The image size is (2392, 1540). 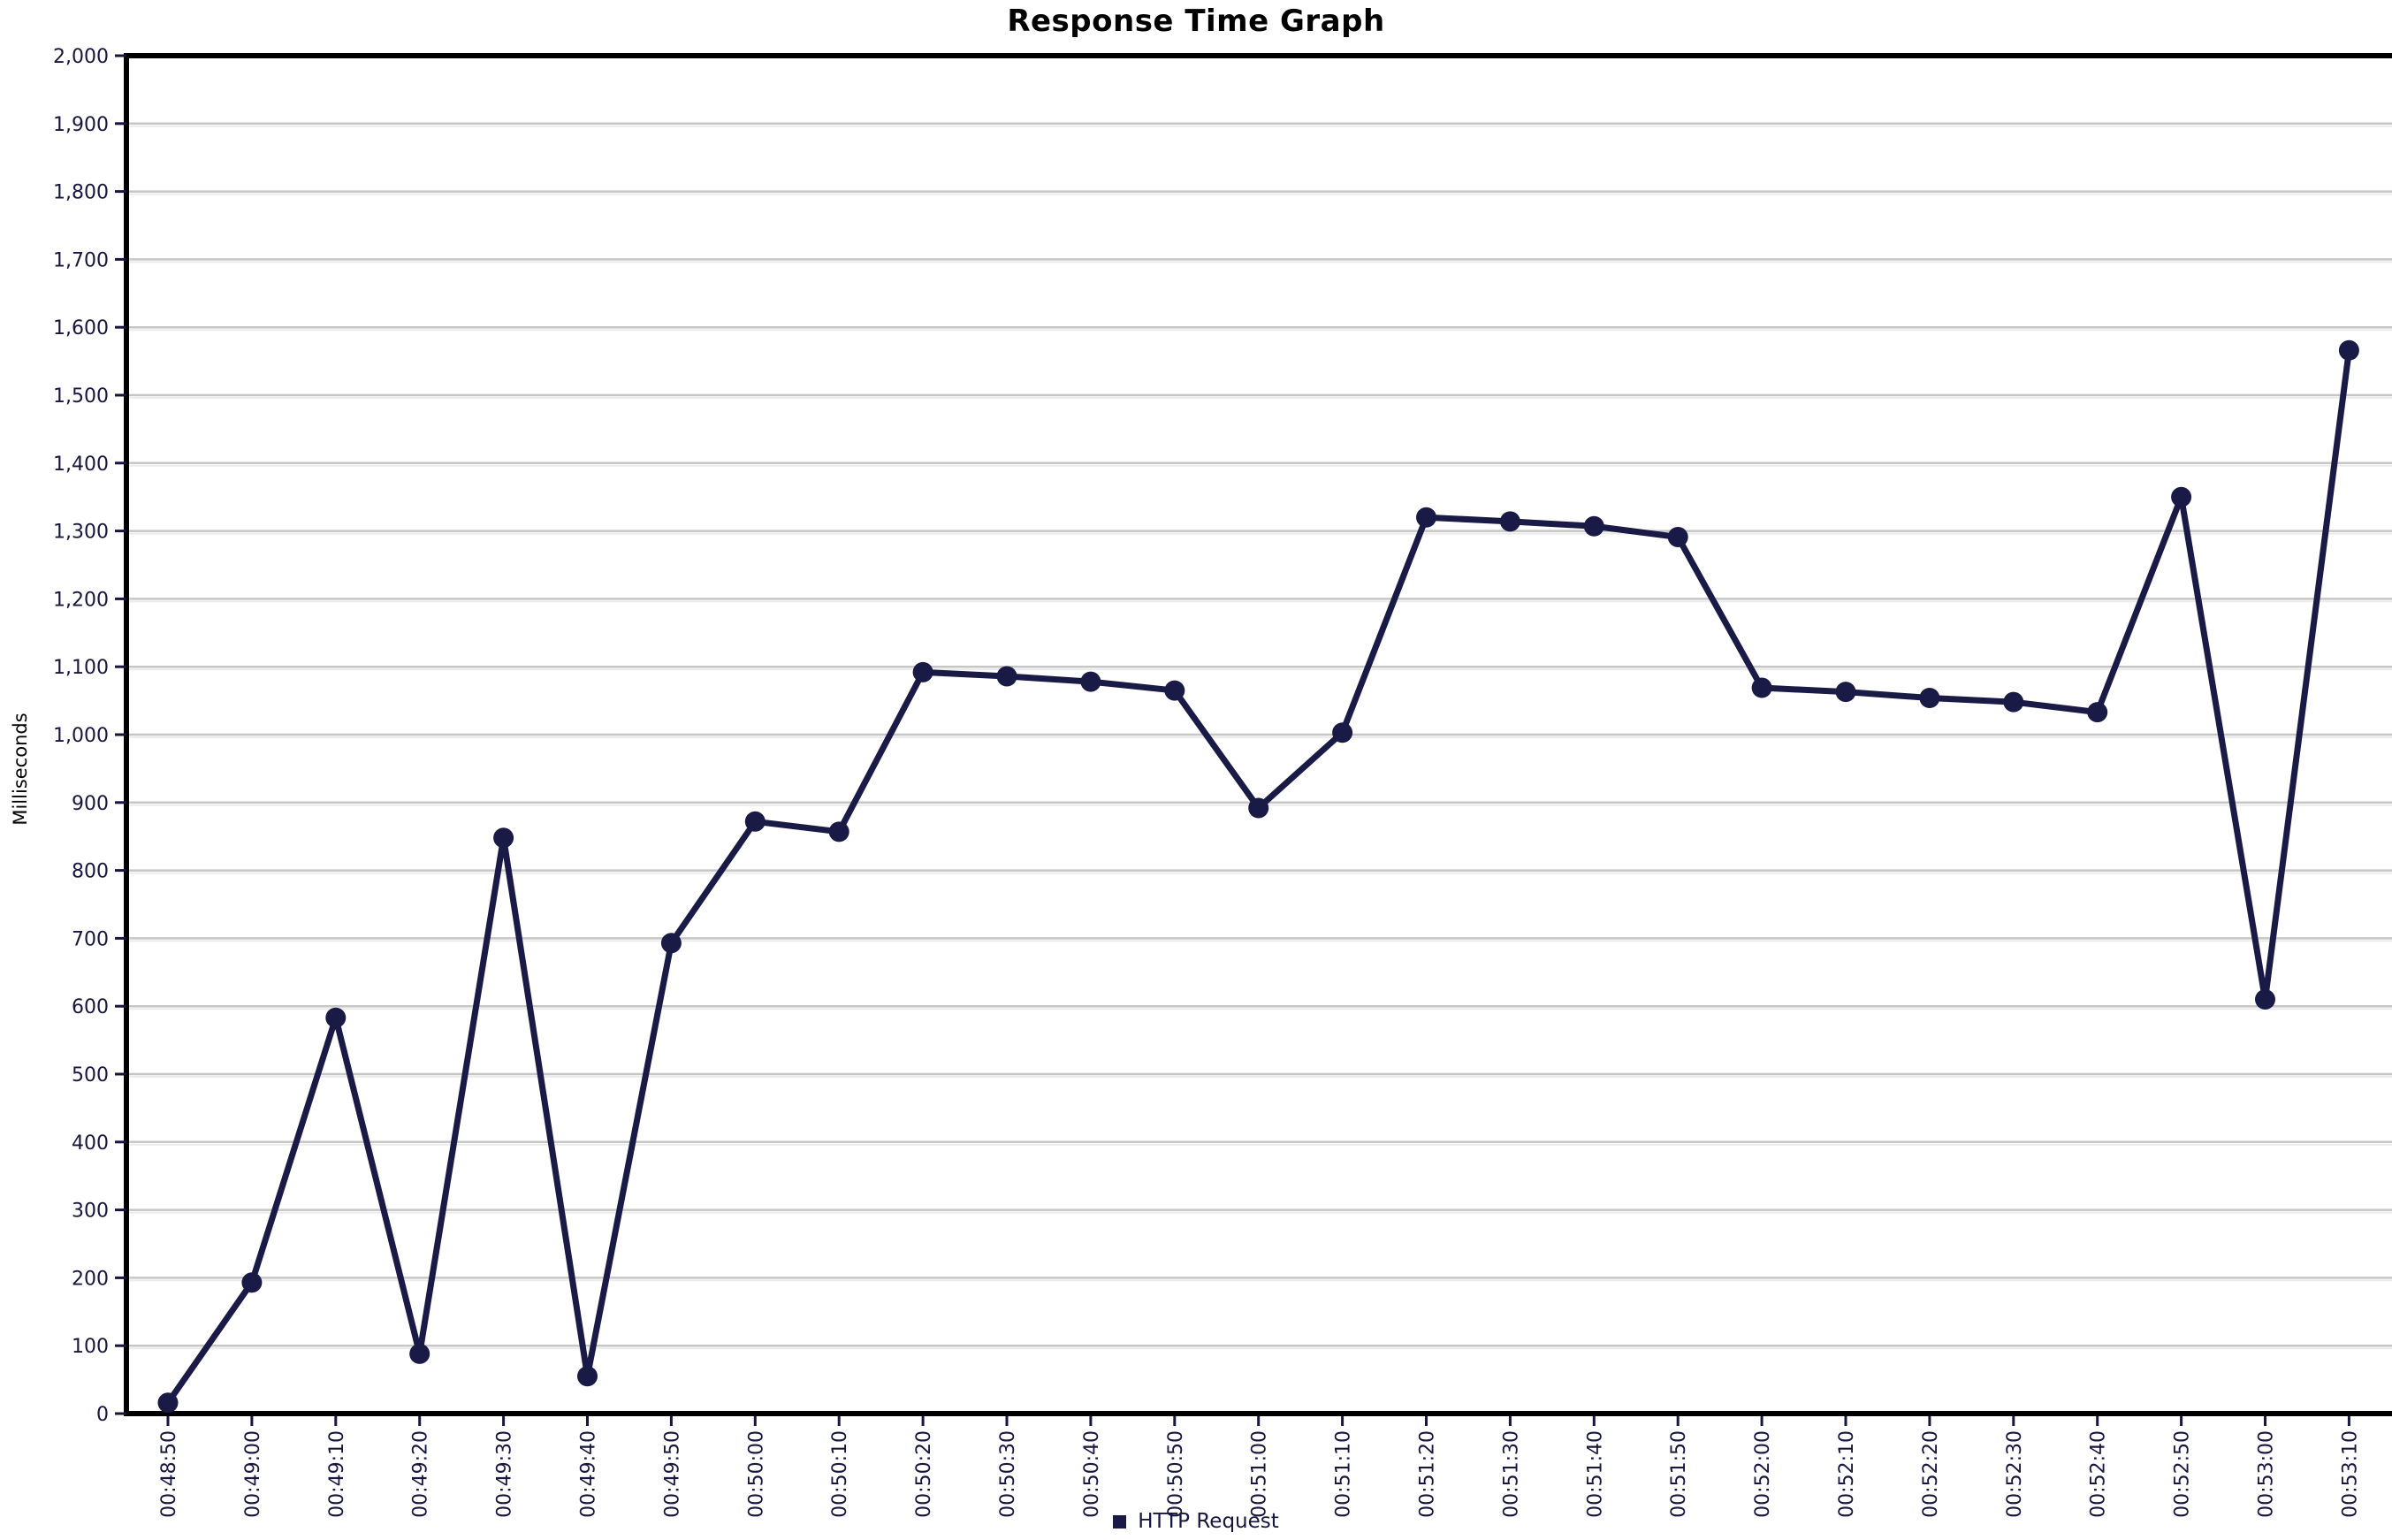 I want to click on y-tick-label: 400, so click(x=90, y=1143).